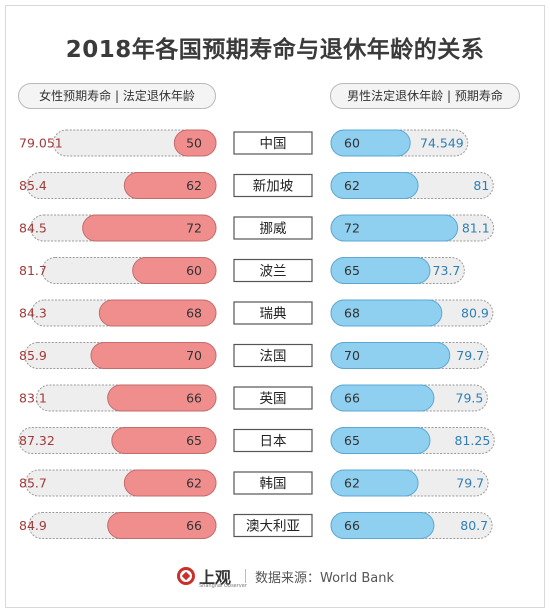 Image resolution: width=550 pixels, height=613 pixels. Describe the element at coordinates (37, 440) in the screenshot. I see `female-life-label: 87.32` at that location.